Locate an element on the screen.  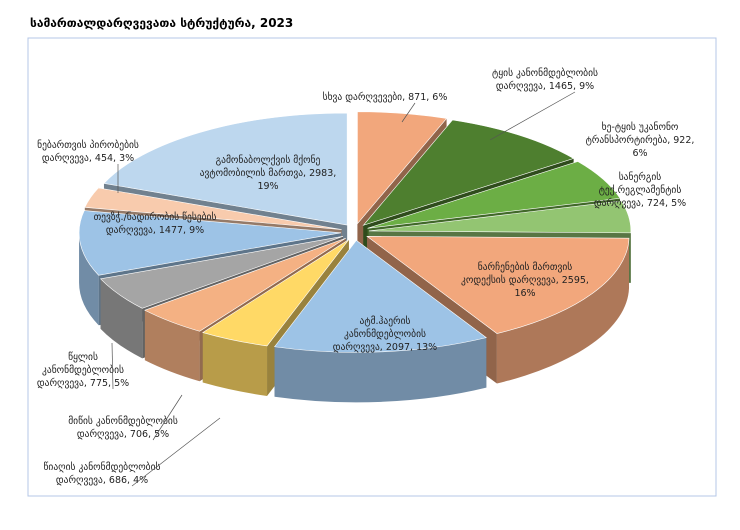
chart-title: სამართალდარღვევათა სტრუქტურა, 2023 is located at coordinates (161, 23).